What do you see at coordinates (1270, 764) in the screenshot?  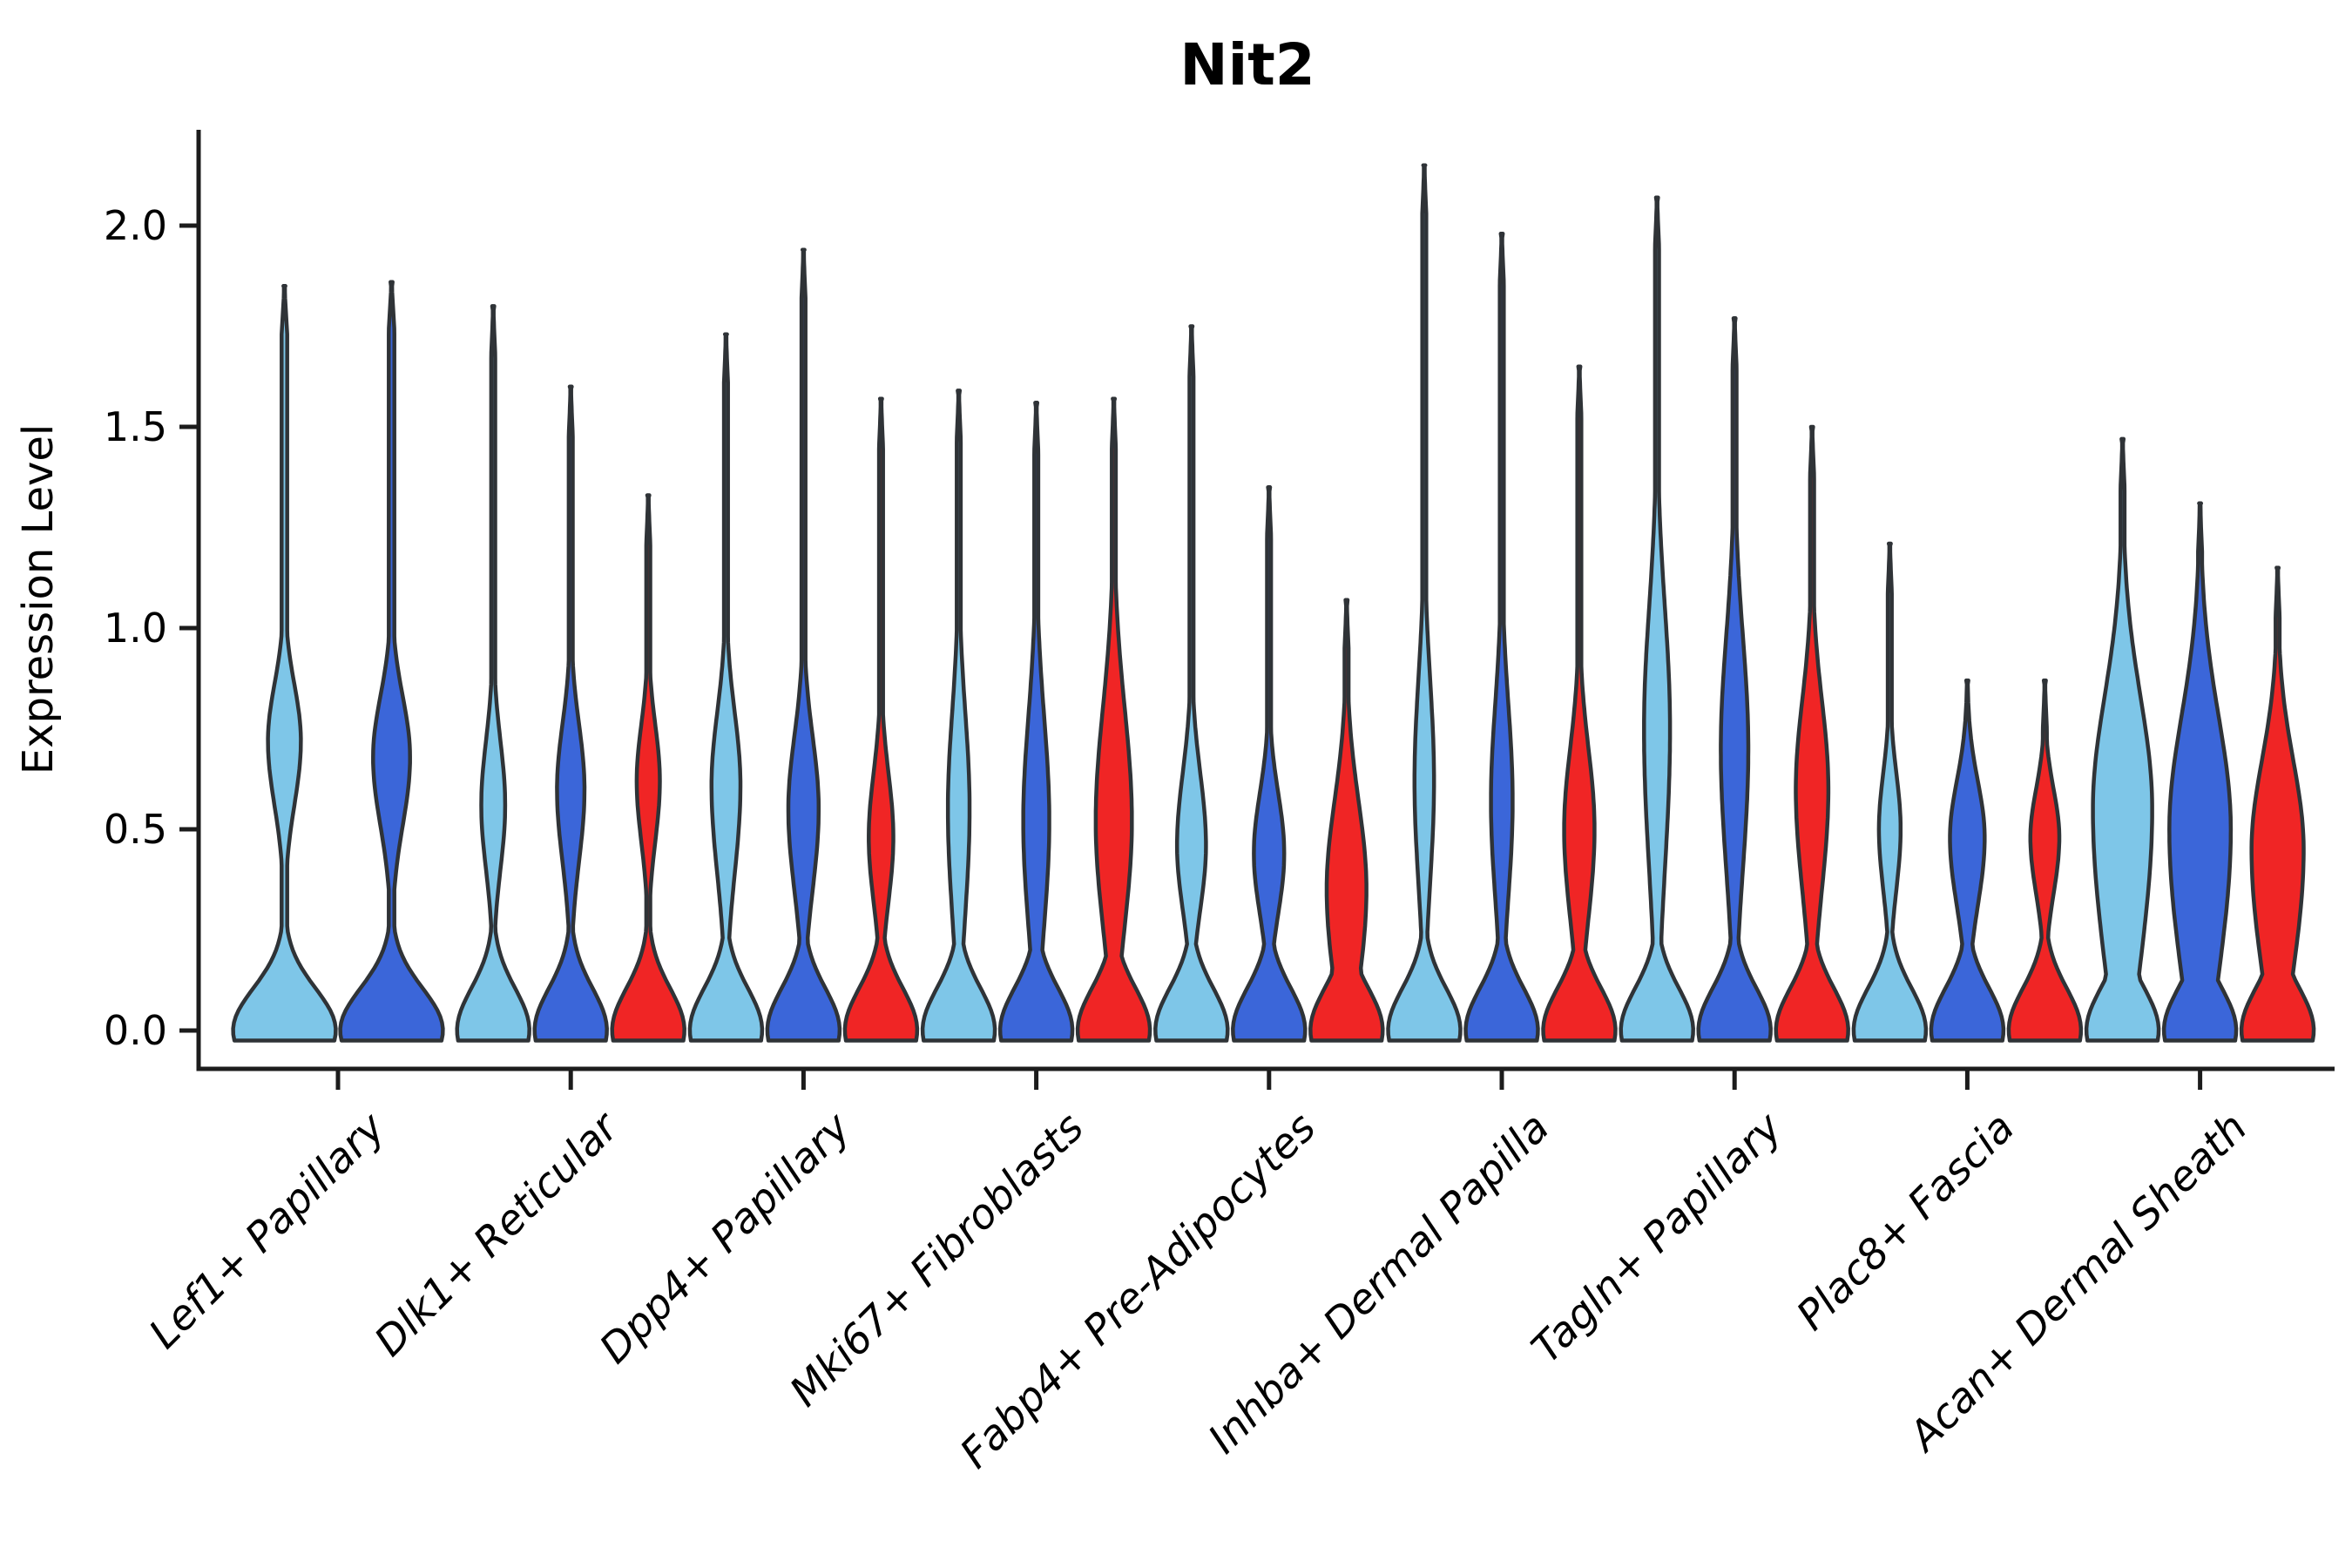 I see `violin-fabp4-pre-adipocytes-dark` at bounding box center [1270, 764].